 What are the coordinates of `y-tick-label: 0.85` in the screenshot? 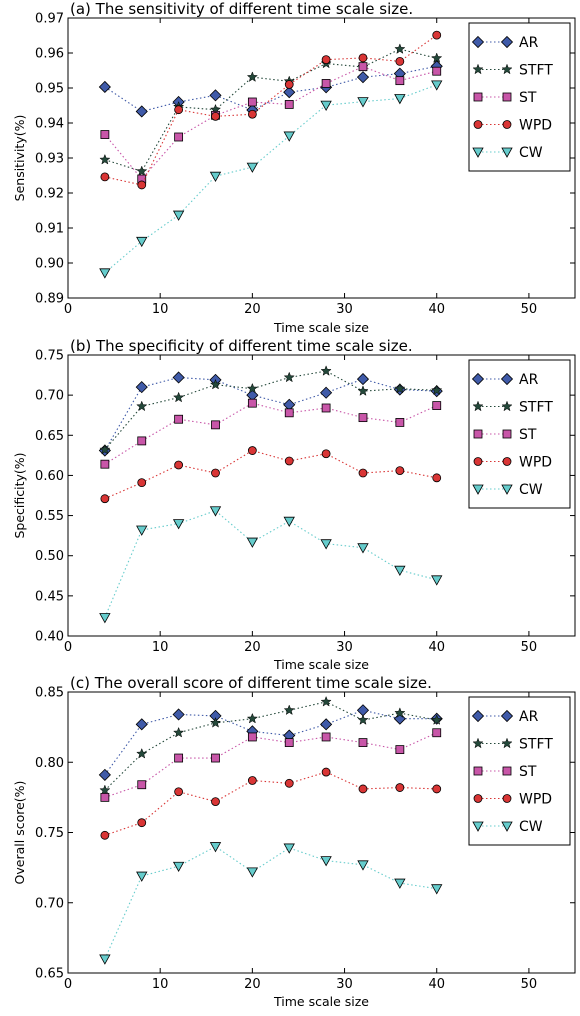 It's located at (49, 693).